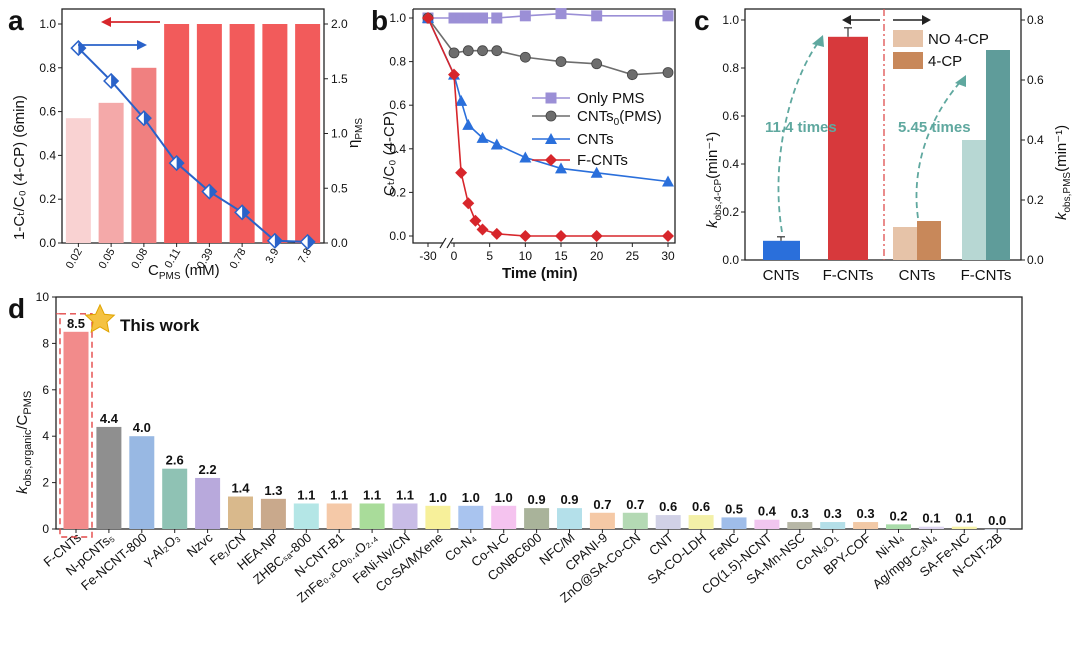  What do you see at coordinates (540, 273) in the screenshot?
I see `panel-b-xlabel: Time (min)` at bounding box center [540, 273].